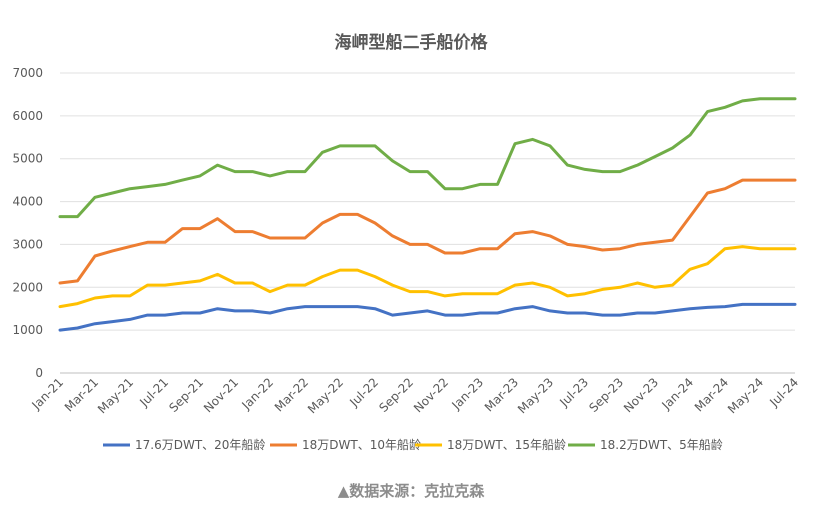 The width and height of the screenshot is (822, 527). Describe the element at coordinates (186, 395) in the screenshot. I see `x-tick-label: Sep-21` at that location.